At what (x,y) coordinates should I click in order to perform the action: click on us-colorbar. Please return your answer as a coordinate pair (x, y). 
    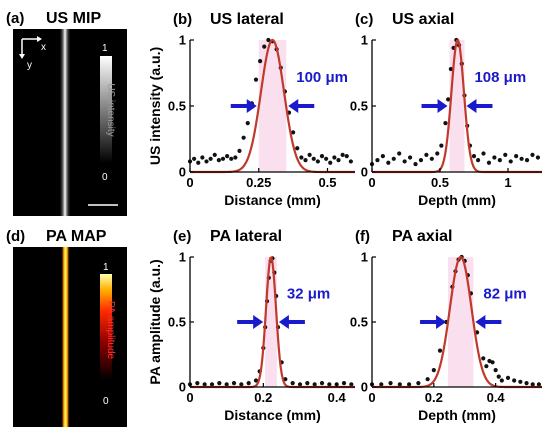
    Looking at the image, I should click on (106, 109).